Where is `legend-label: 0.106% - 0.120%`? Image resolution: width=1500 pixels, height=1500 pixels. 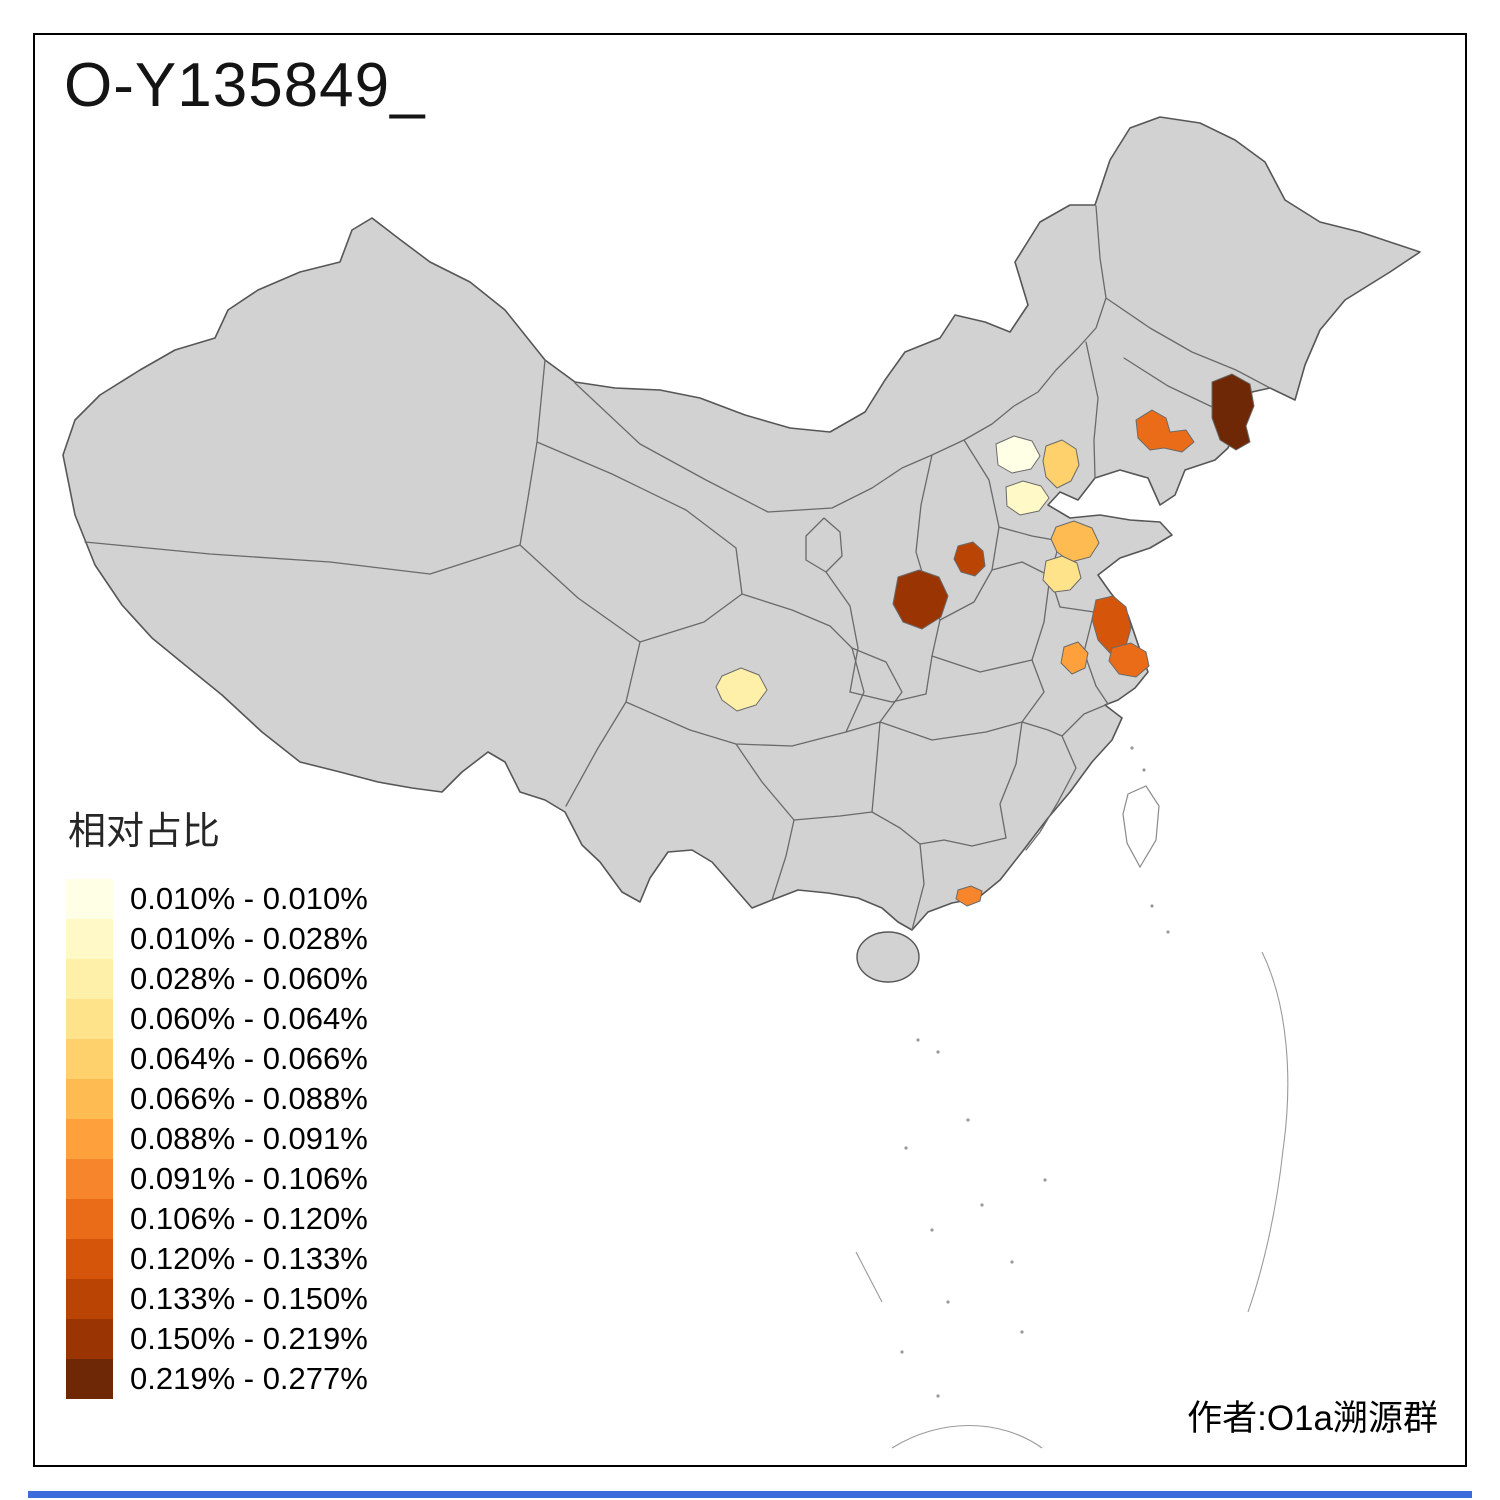
legend-label: 0.106% - 0.120% is located at coordinates (249, 1218).